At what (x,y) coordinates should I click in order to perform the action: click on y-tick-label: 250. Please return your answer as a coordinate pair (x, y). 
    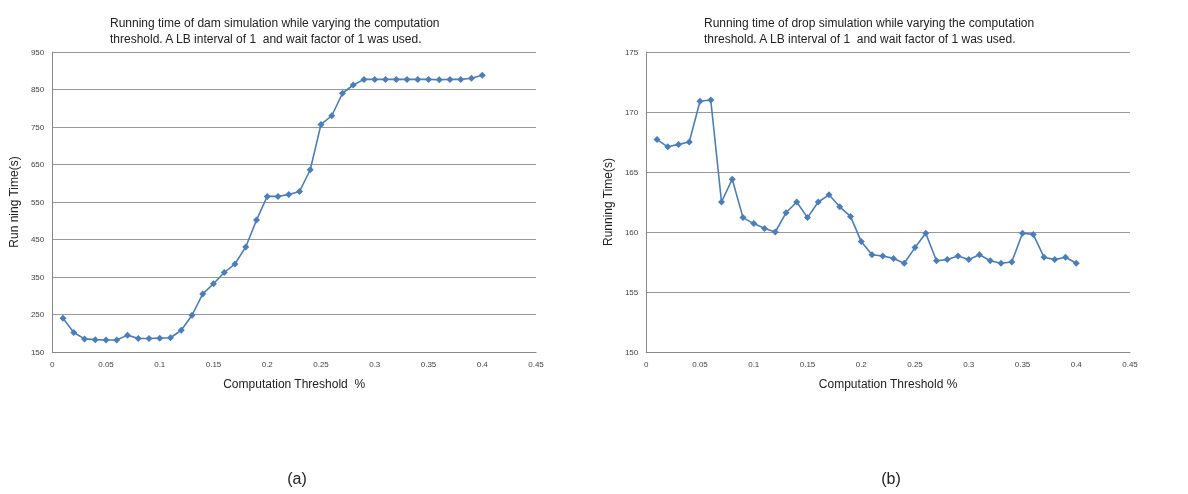
    Looking at the image, I should click on (37, 314).